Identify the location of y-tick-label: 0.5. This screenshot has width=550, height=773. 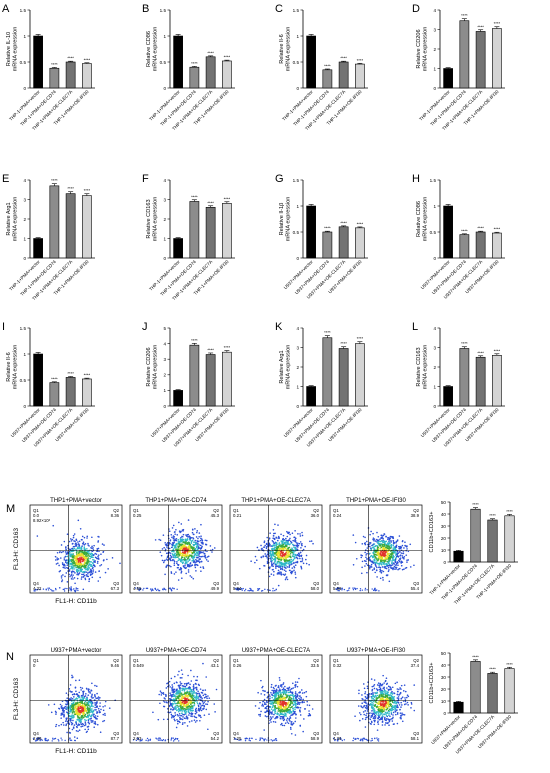
(296, 62).